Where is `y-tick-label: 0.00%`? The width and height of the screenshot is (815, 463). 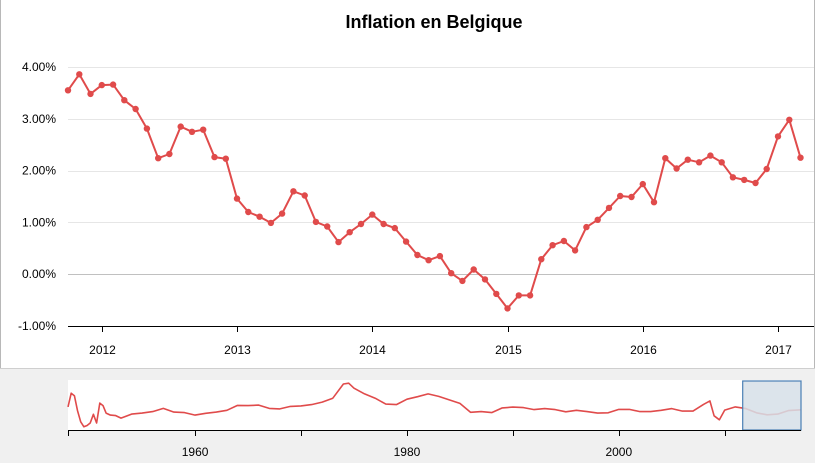 y-tick-label: 0.00% is located at coordinates (39, 274).